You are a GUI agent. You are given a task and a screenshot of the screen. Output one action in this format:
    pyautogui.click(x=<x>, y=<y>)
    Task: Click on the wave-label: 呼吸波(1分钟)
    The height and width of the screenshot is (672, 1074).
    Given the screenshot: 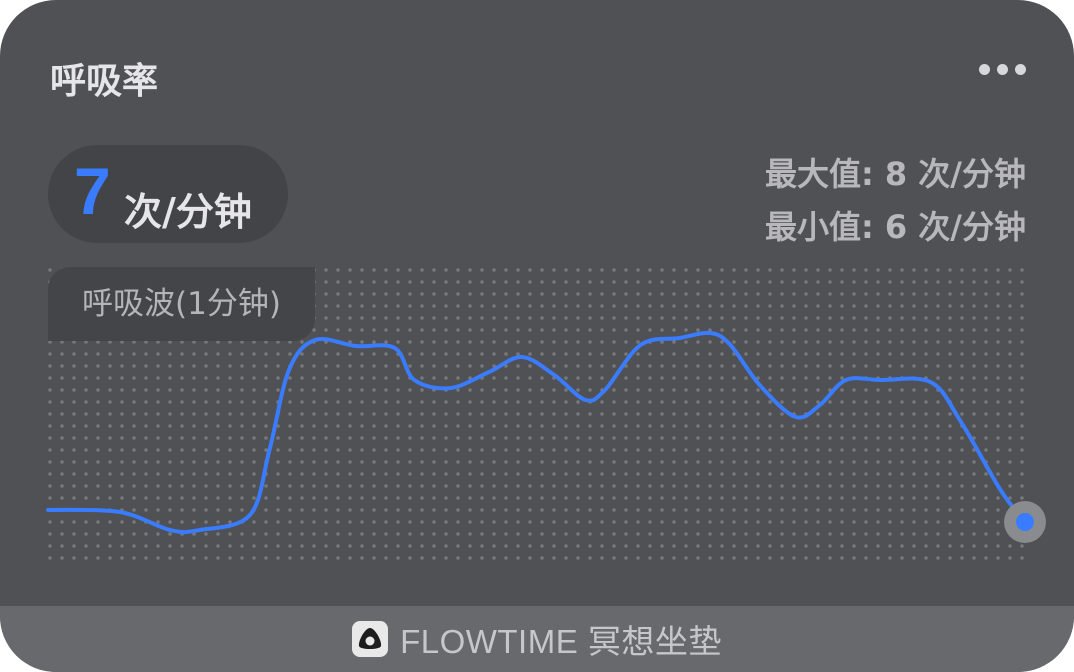 What is the action you would take?
    pyautogui.click(x=181, y=304)
    